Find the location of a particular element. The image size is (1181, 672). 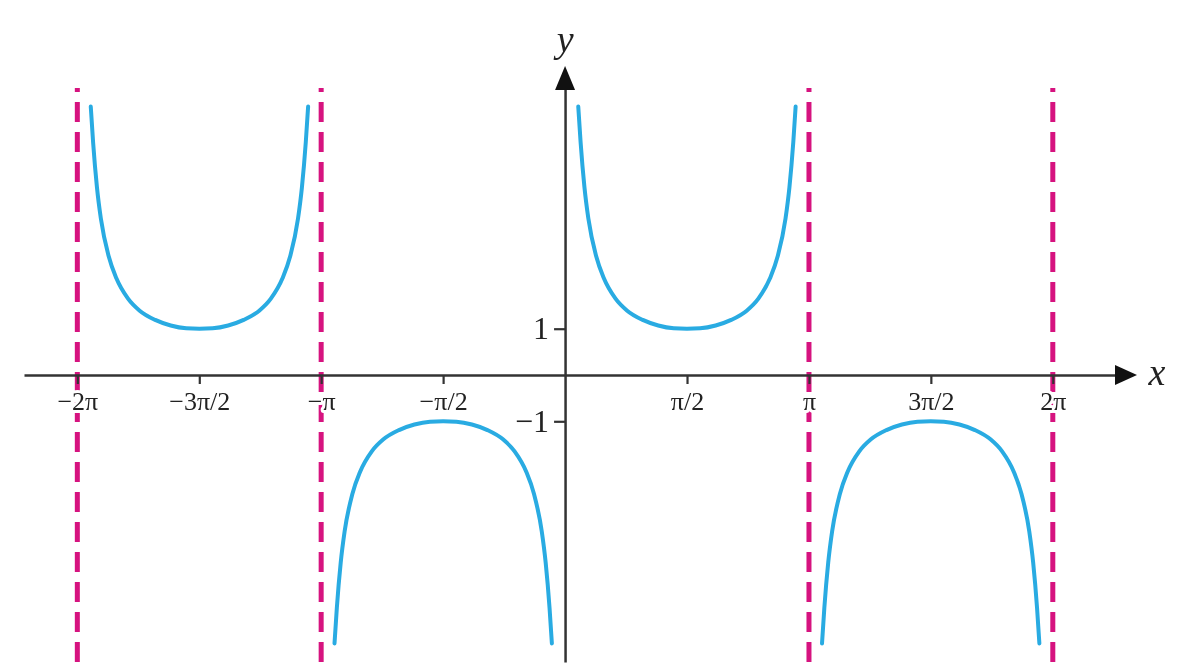

x-tick-label: π is located at coordinates (809, 401).